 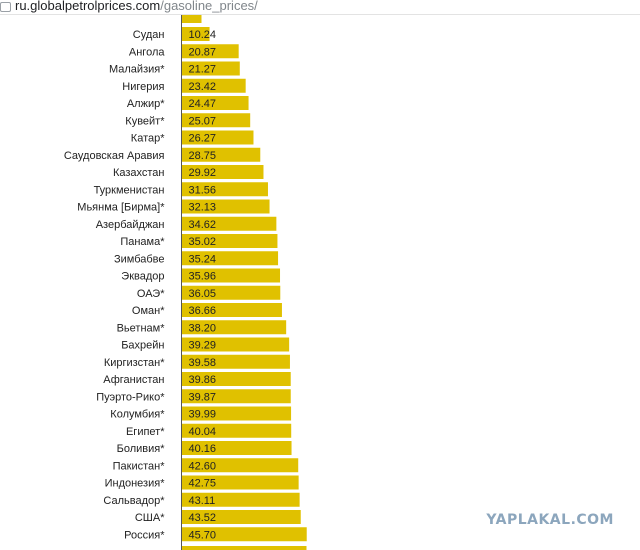 I want to click on data-label: 28.75, so click(x=203, y=156).